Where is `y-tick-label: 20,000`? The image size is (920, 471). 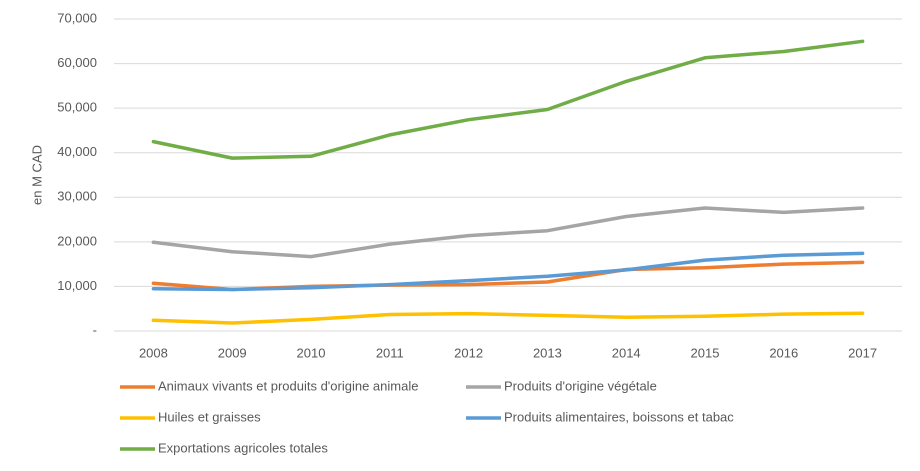
y-tick-label: 20,000 is located at coordinates (77, 240).